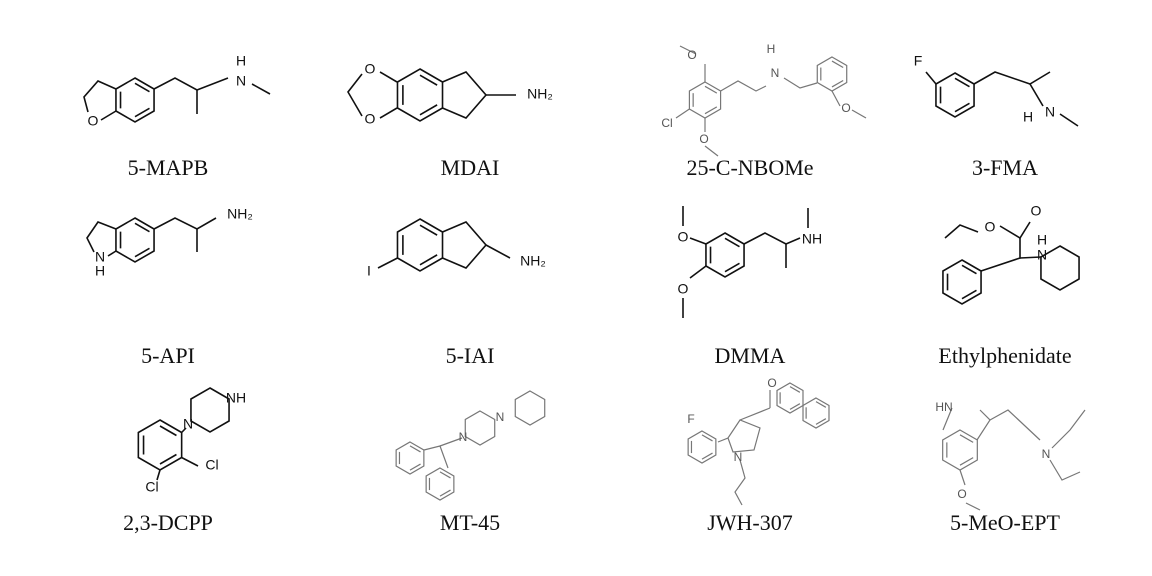 This screenshot has height=576, width=1152. What do you see at coordinates (470, 167) in the screenshot?
I see `compound-name: MDAI` at bounding box center [470, 167].